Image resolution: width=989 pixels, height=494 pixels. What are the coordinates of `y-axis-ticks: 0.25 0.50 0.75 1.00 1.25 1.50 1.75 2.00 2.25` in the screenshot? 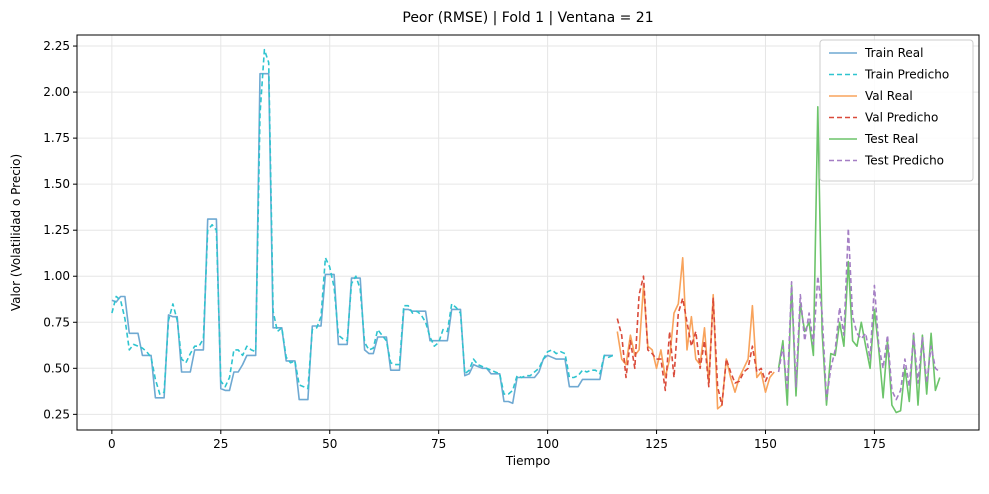 It's located at (60, 230).